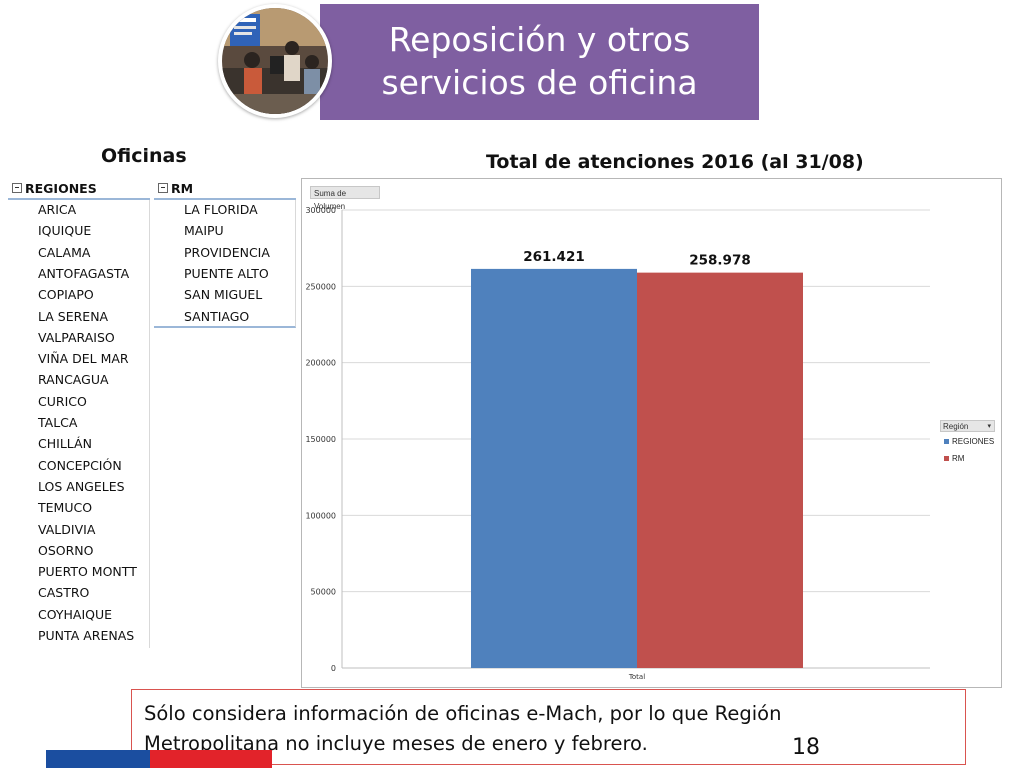  What do you see at coordinates (946, 441) in the screenshot?
I see `legend-swatch-regiones` at bounding box center [946, 441].